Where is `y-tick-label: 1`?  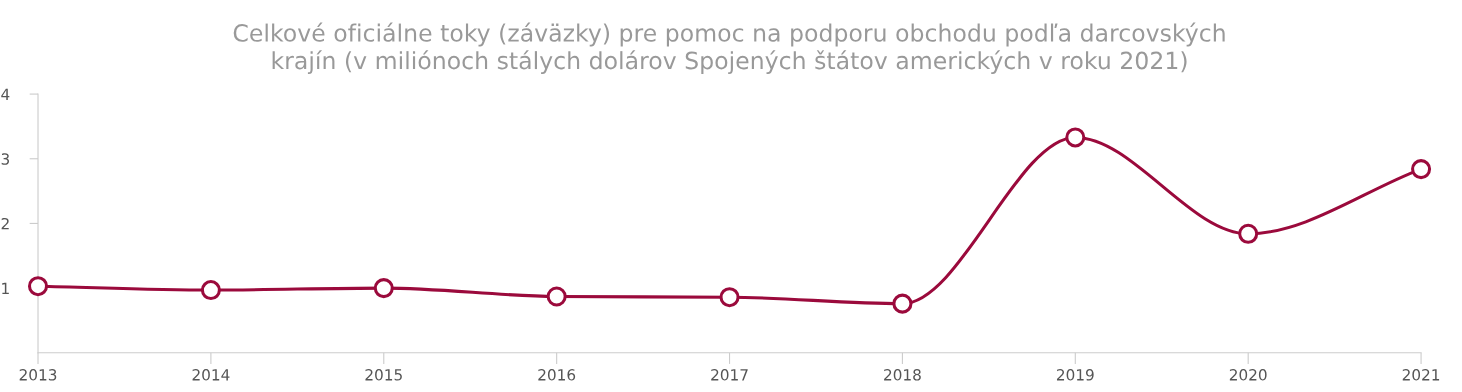 y-tick-label: 1 is located at coordinates (5, 288).